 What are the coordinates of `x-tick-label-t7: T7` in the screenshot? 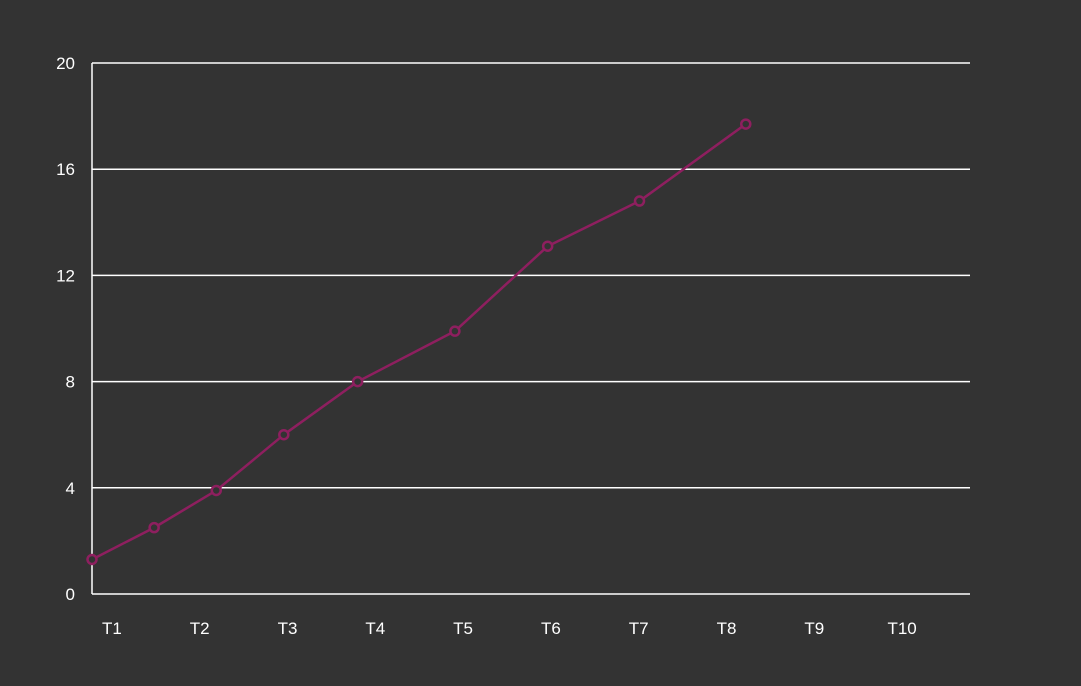 It's located at (639, 628).